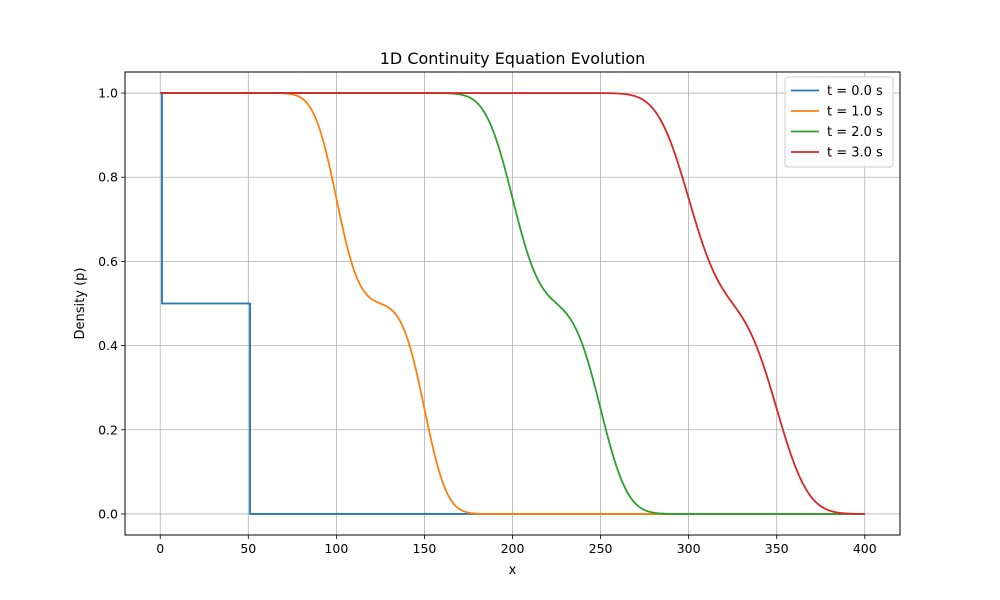  I want to click on x-tick-label: 200, so click(513, 548).